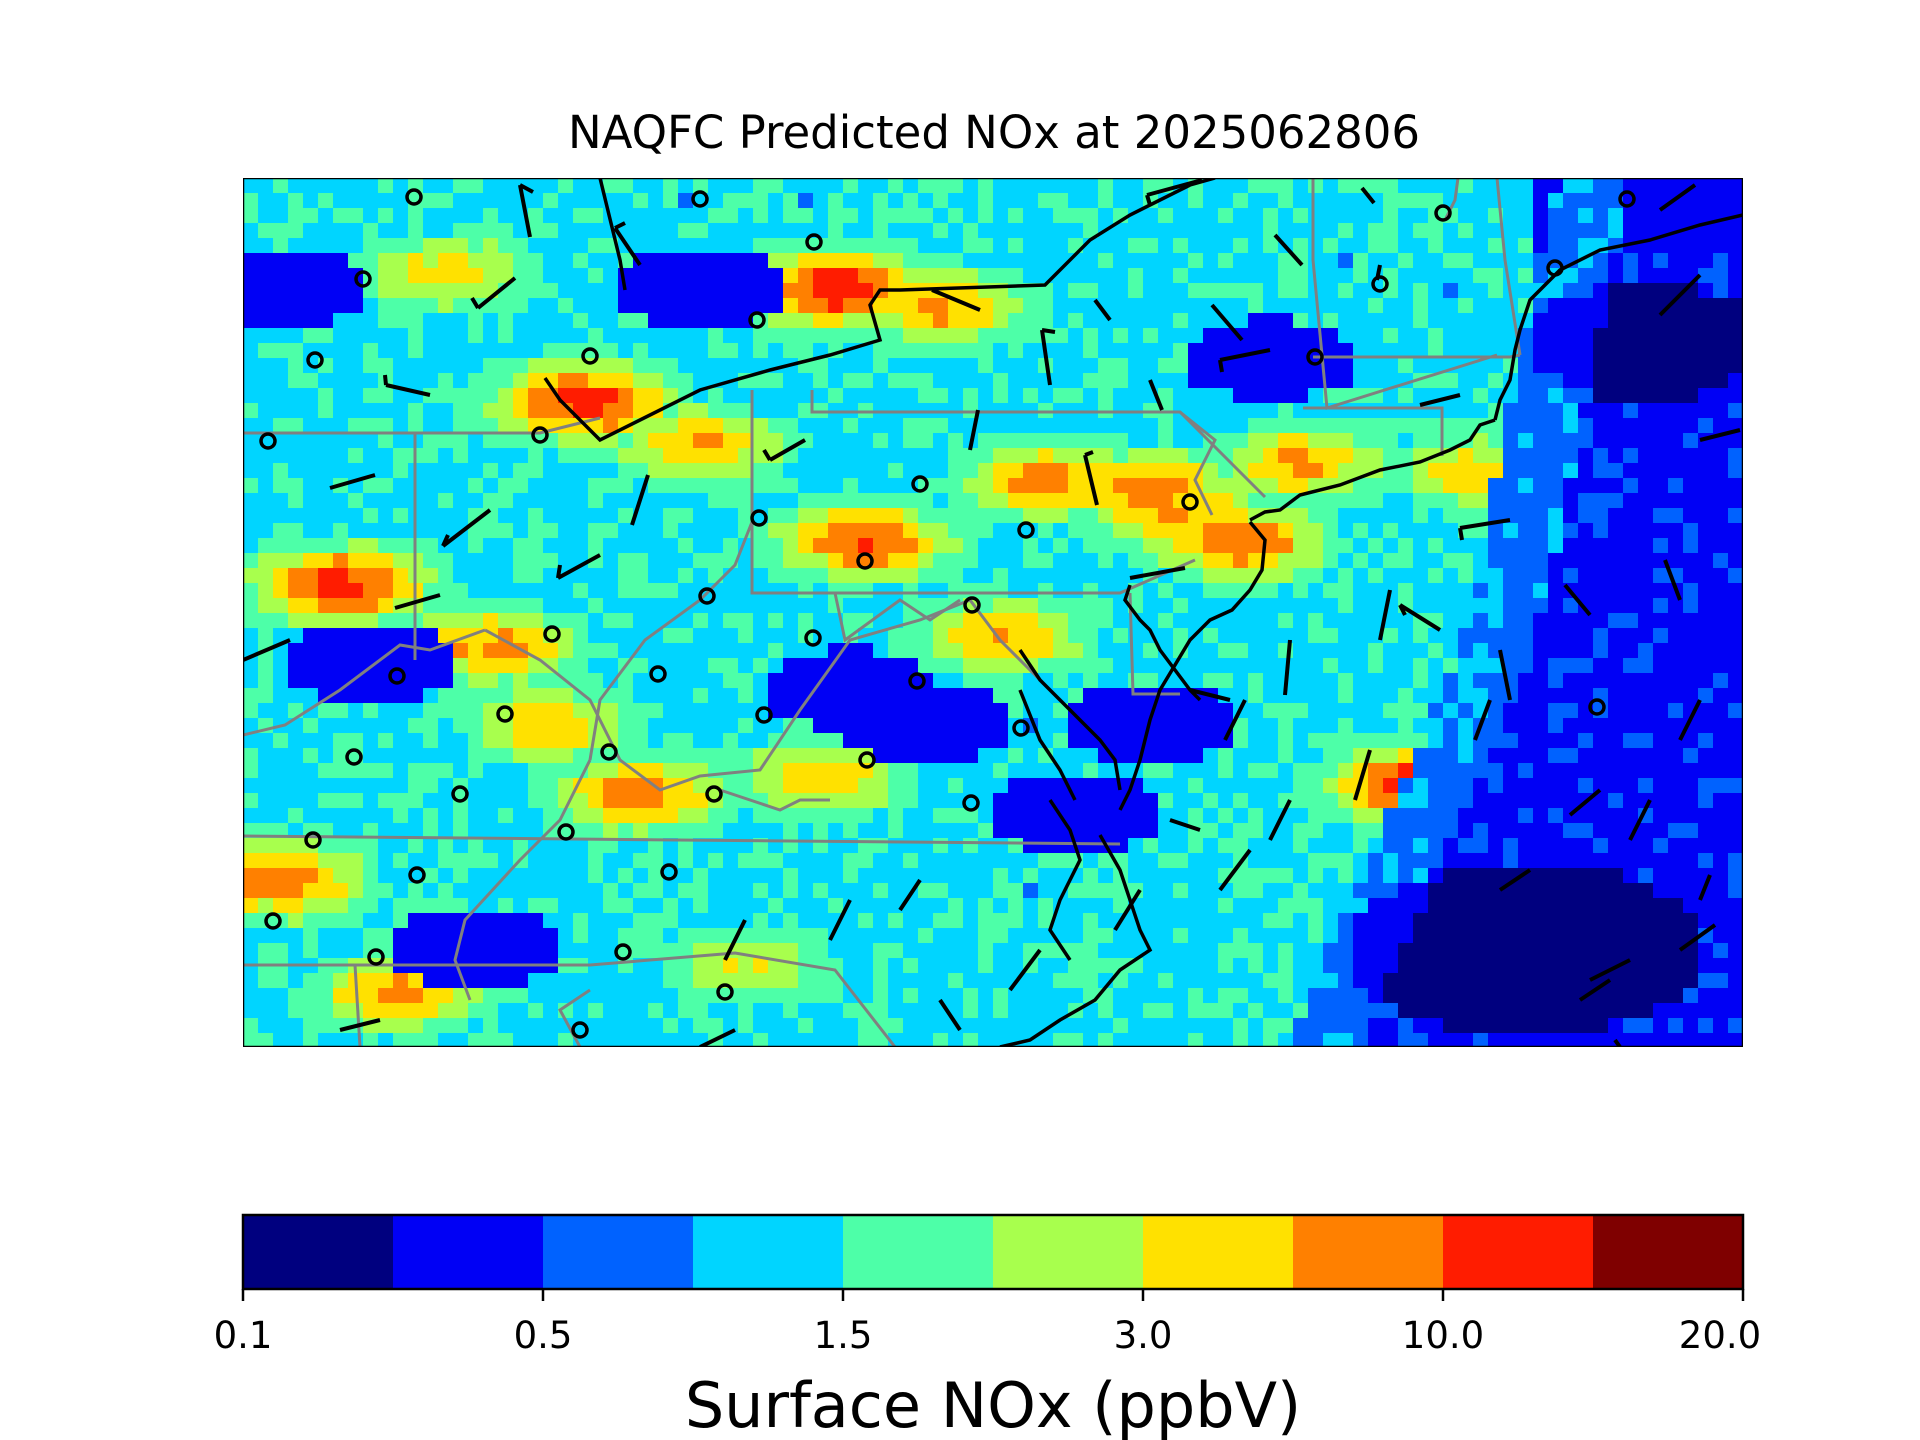 The width and height of the screenshot is (1920, 1440). I want to click on colorbar-tick-label: 3.0, so click(1143, 1335).